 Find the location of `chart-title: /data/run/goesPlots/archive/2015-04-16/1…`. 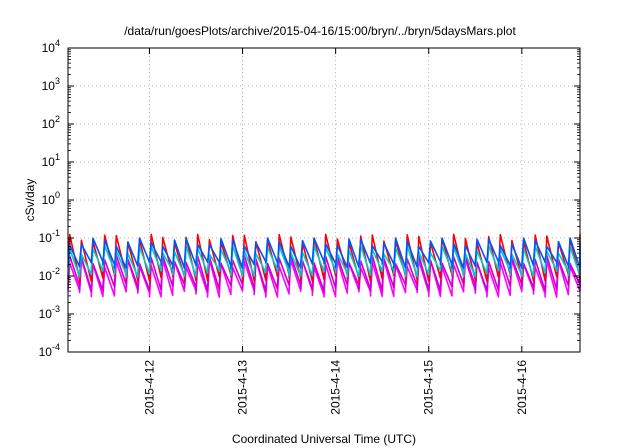

chart-title: /data/run/goesPlots/archive/2015-04-16/1… is located at coordinates (320, 31).